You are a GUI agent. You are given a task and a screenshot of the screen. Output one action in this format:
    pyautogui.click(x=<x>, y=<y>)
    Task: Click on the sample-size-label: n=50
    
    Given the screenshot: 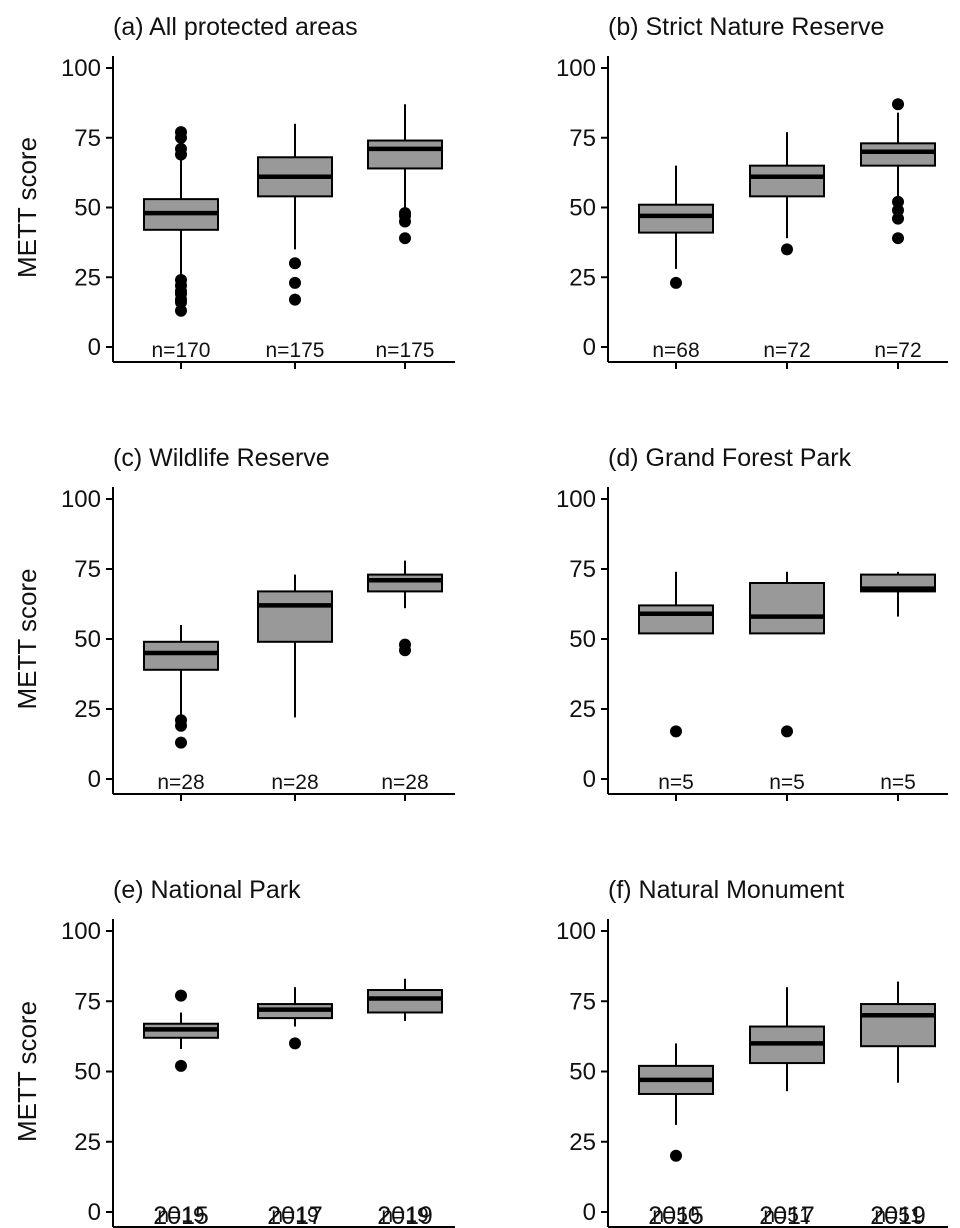 What is the action you would take?
    pyautogui.click(x=675, y=1215)
    